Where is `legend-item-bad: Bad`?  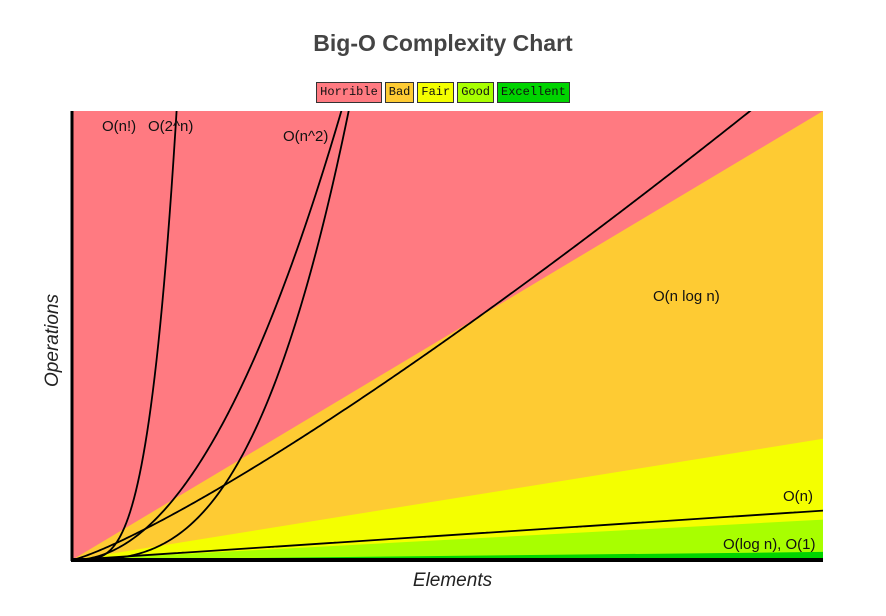
legend-item-bad: Bad is located at coordinates (399, 92).